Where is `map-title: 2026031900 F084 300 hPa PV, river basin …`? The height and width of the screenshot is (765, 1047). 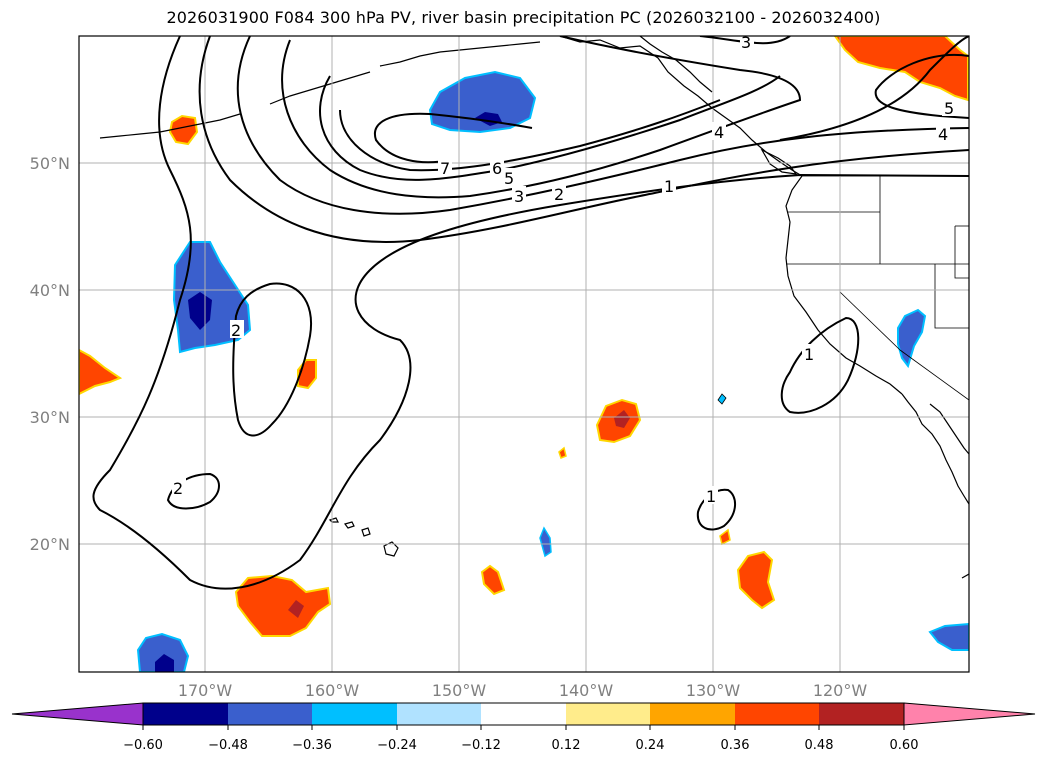 map-title: 2026031900 F084 300 hPa PV, river basin … is located at coordinates (523, 17).